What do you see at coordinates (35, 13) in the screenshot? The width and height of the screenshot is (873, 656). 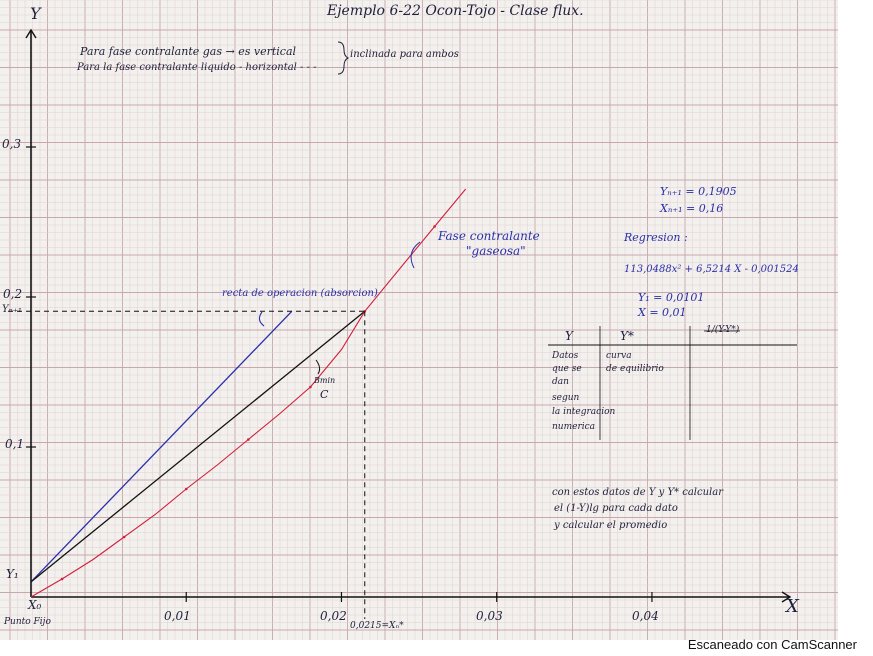 I see `y-axis-label: Y` at bounding box center [35, 13].